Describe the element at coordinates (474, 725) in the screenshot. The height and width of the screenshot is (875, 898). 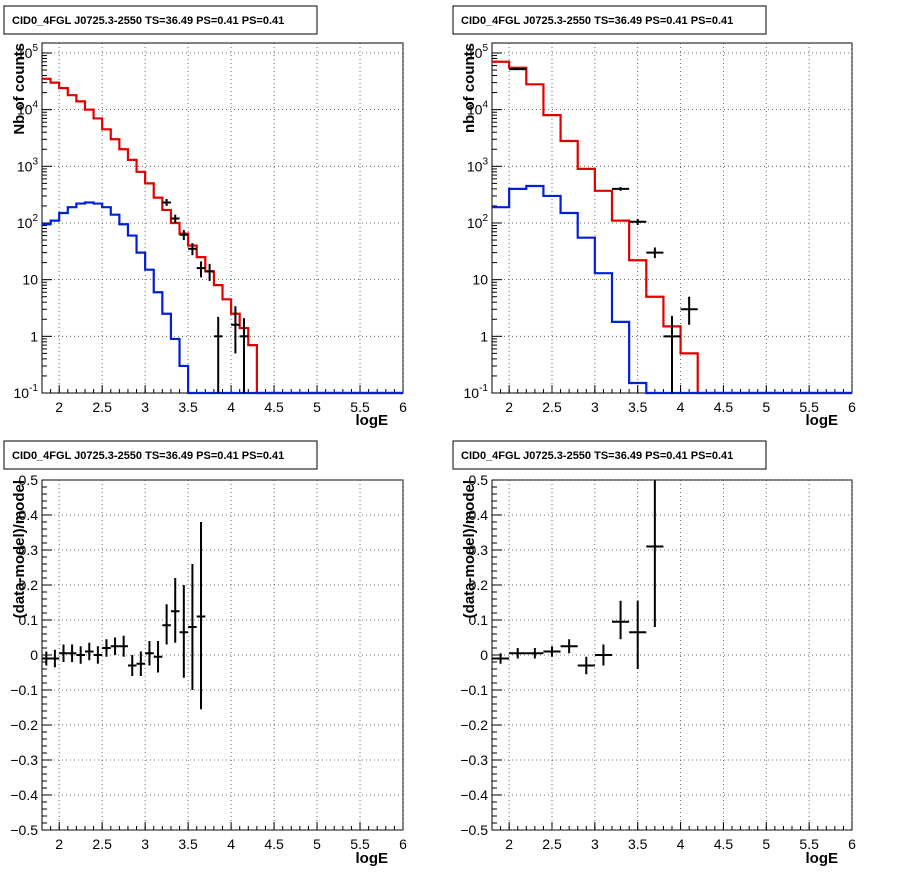
I see `y-tick-label: −0.2` at that location.